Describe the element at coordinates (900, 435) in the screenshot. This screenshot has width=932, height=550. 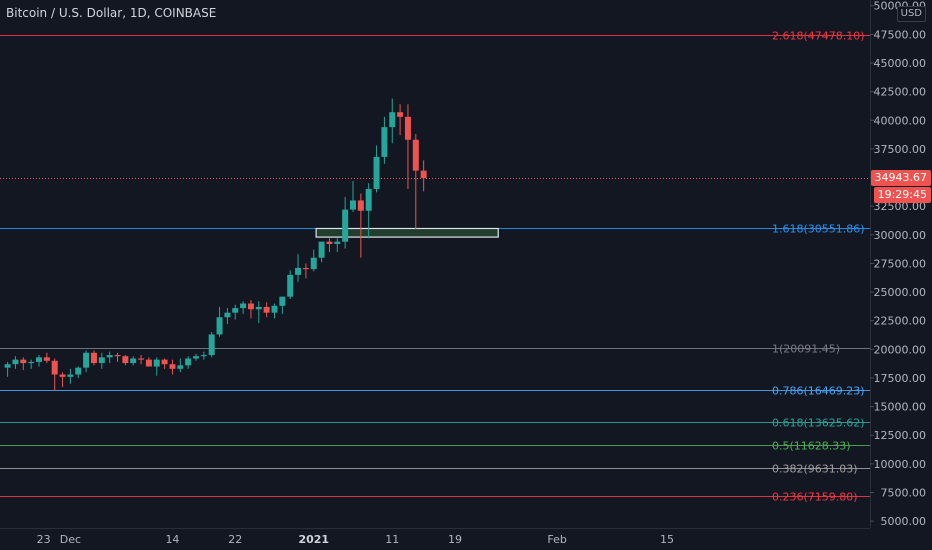
I see `price-tick-3: 12500.00` at that location.